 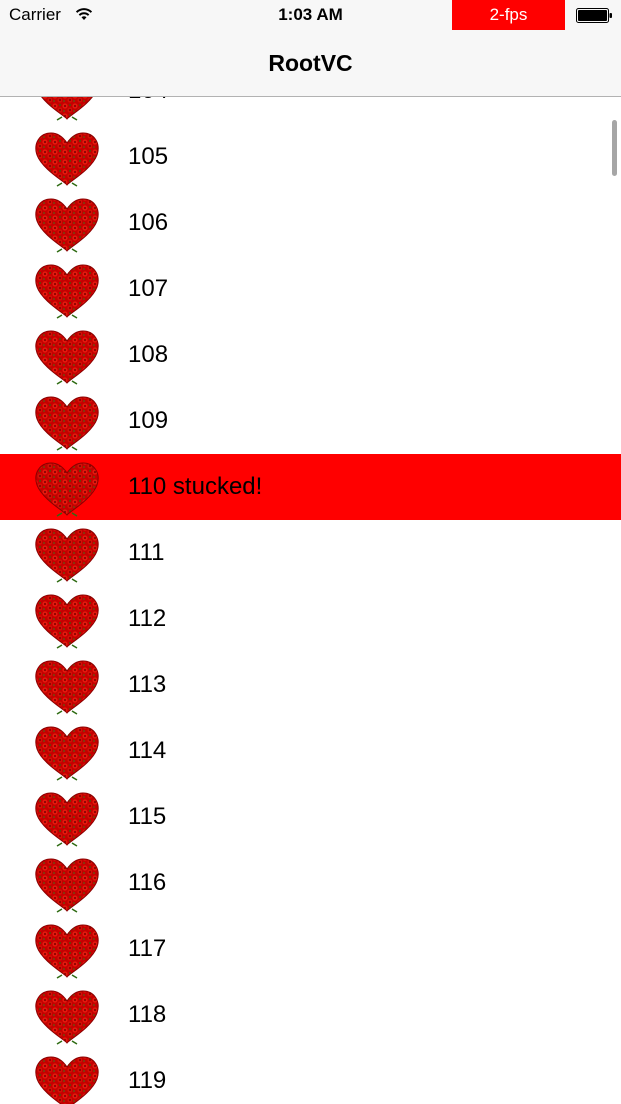 I want to click on row-label: 107, so click(x=148, y=288).